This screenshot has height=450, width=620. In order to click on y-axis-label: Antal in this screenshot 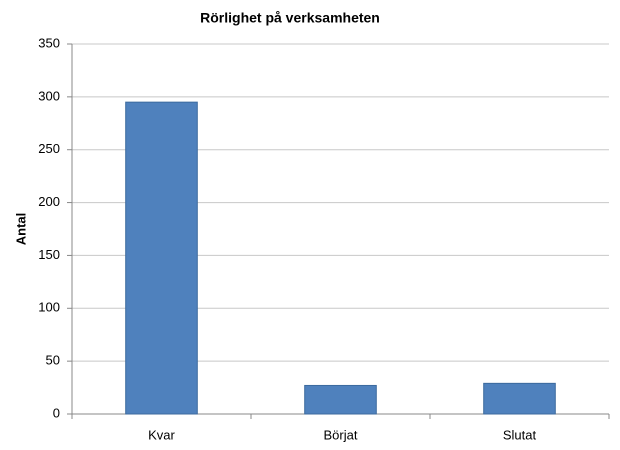, I will do `click(20, 229)`.